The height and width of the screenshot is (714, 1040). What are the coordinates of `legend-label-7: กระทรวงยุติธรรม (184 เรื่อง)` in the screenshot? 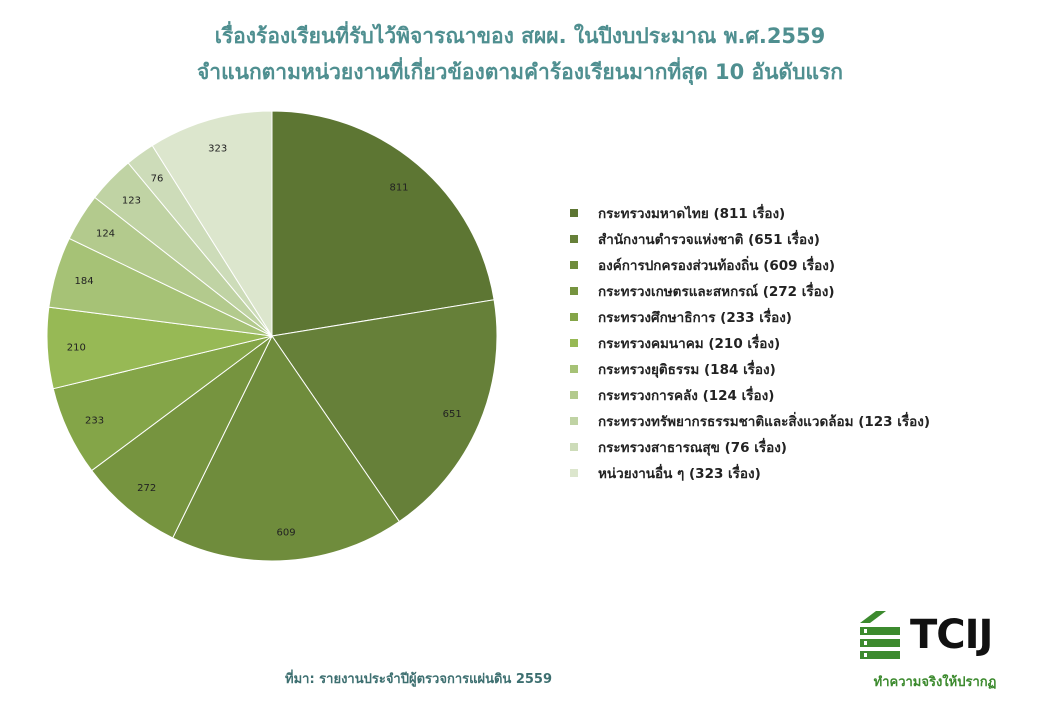 It's located at (687, 370).